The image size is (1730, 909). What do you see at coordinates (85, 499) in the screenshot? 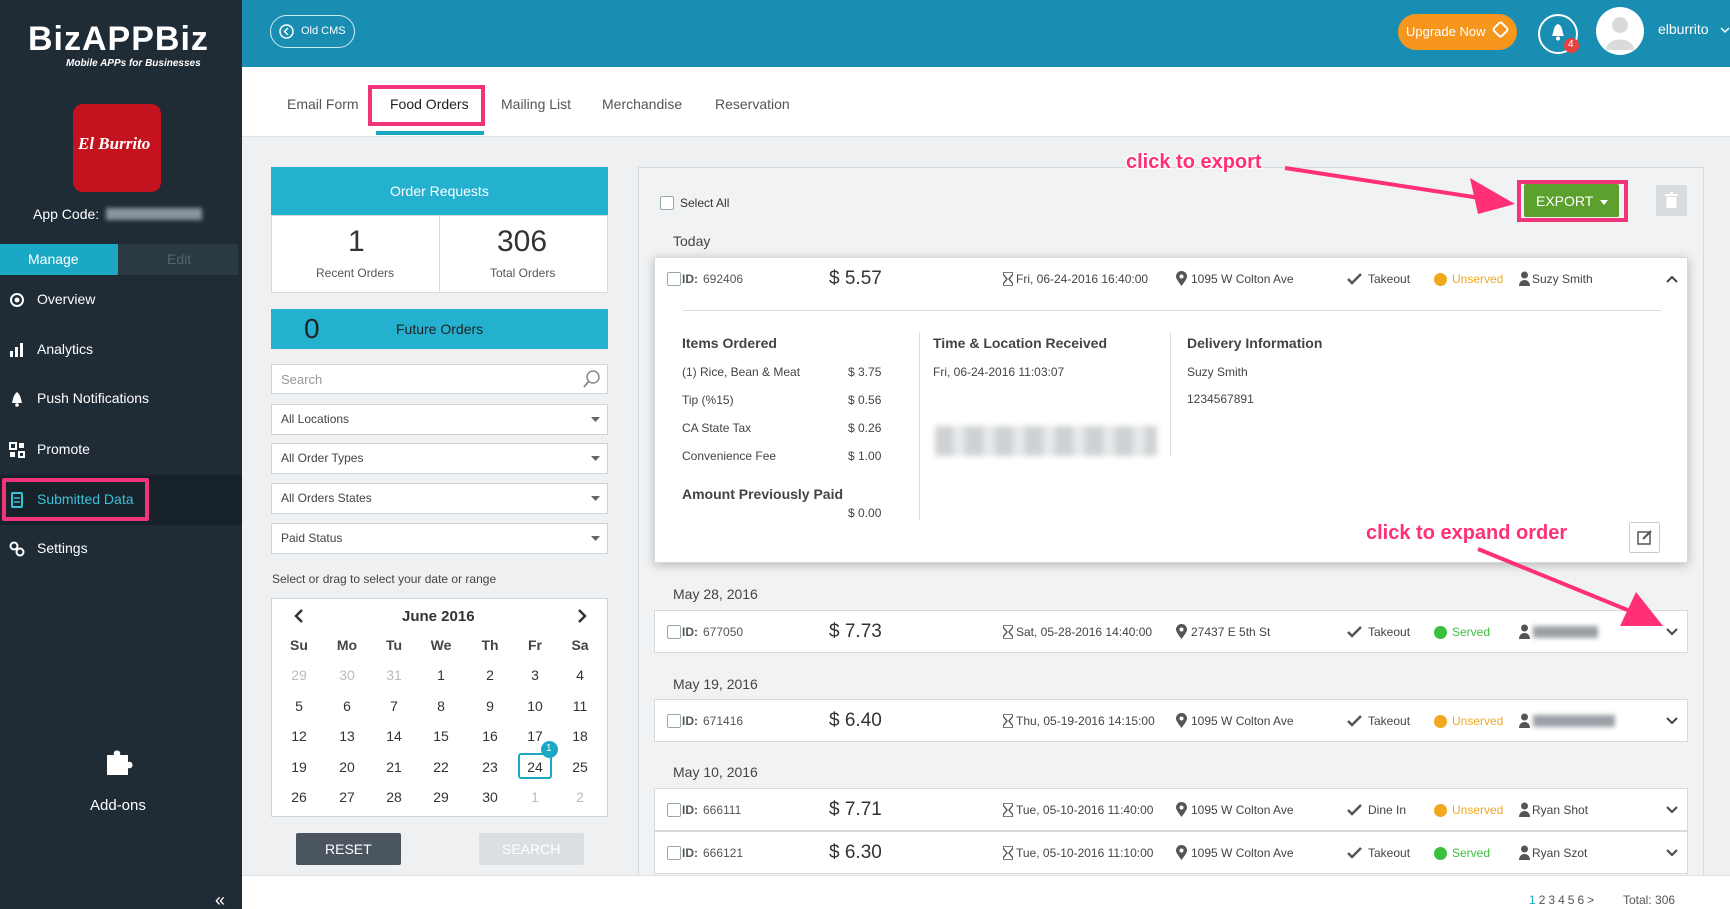
I see `menu-item: Submitted Data` at bounding box center [85, 499].